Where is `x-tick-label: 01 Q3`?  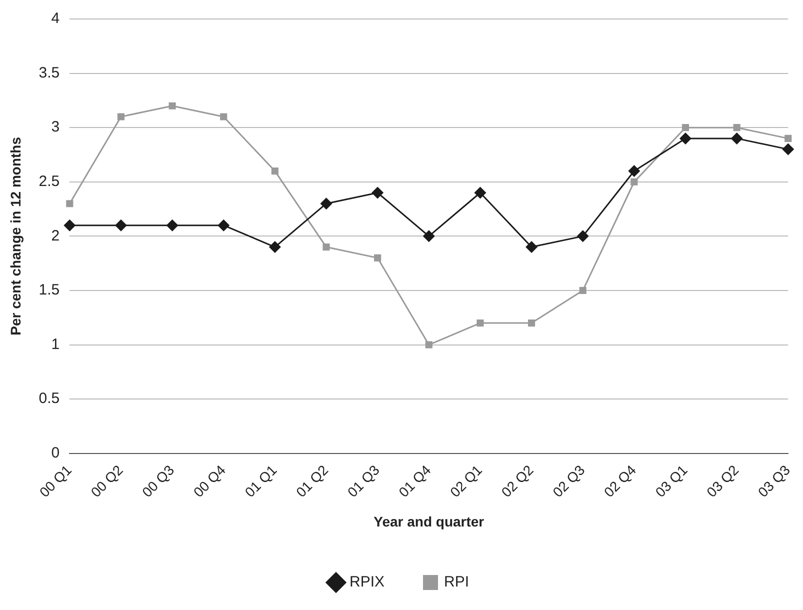 x-tick-label: 01 Q3 is located at coordinates (363, 481).